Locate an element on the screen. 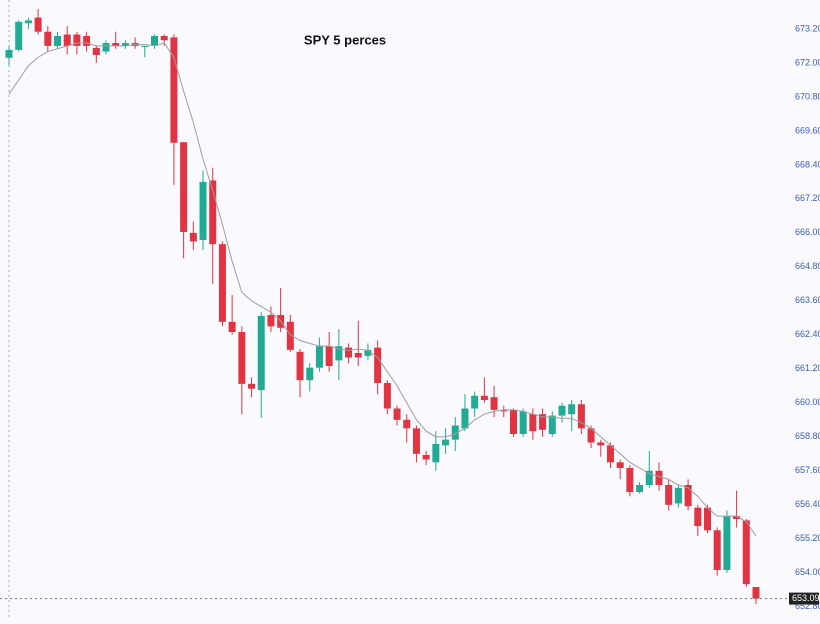 Image resolution: width=820 pixels, height=624 pixels. chart-title: SPY 5 perces is located at coordinates (345, 39).